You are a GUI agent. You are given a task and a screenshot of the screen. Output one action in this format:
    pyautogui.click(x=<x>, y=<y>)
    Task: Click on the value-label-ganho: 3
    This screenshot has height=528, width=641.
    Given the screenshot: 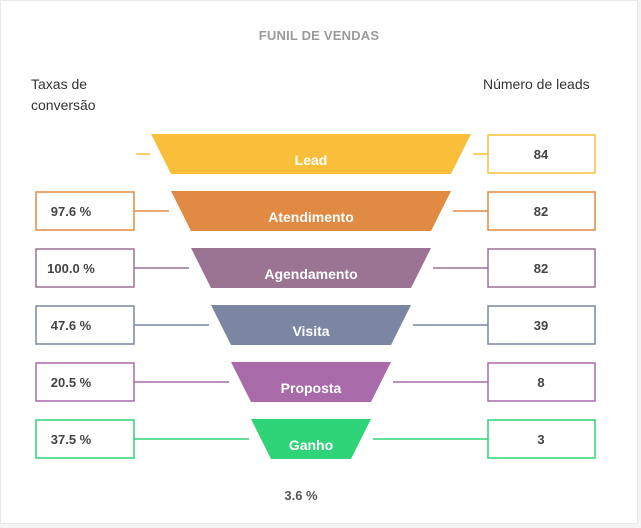 What is the action you would take?
    pyautogui.click(x=540, y=439)
    